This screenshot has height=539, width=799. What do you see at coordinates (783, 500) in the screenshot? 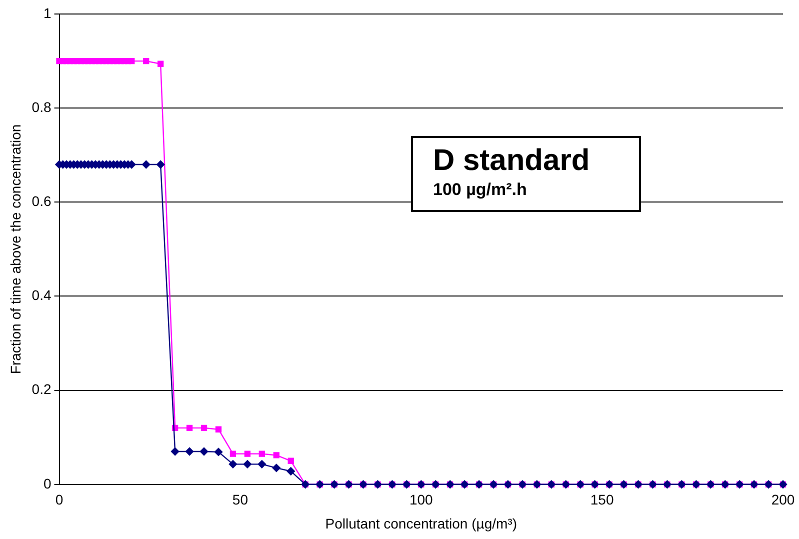
I see `x-tick-label: 200` at bounding box center [783, 500].